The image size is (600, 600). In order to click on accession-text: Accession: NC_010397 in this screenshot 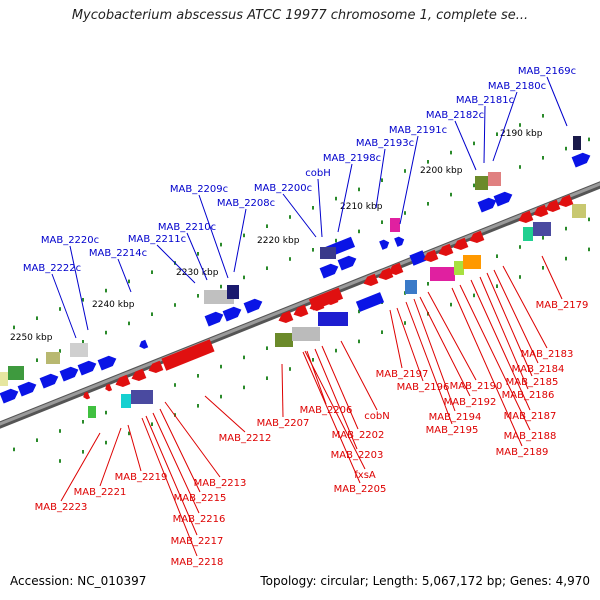, I will do `click(78, 581)`.